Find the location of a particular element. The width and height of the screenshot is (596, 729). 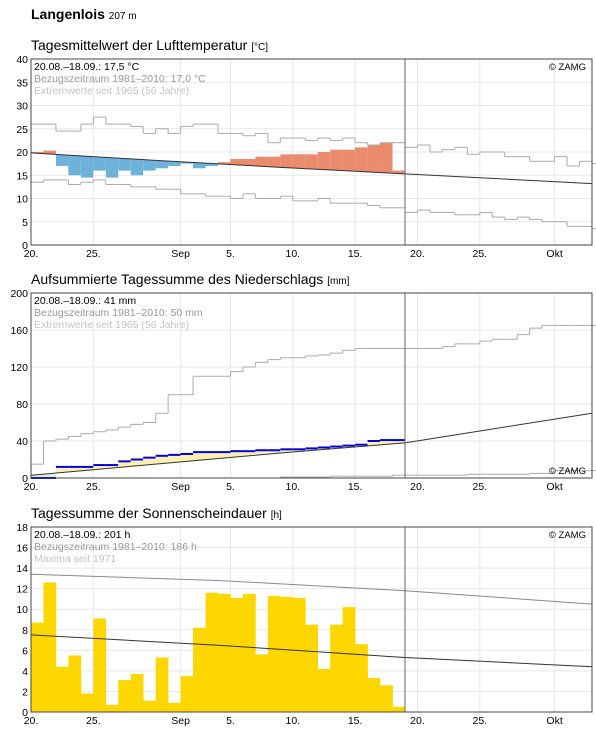

y-tick-label: 80 is located at coordinates (22, 405).